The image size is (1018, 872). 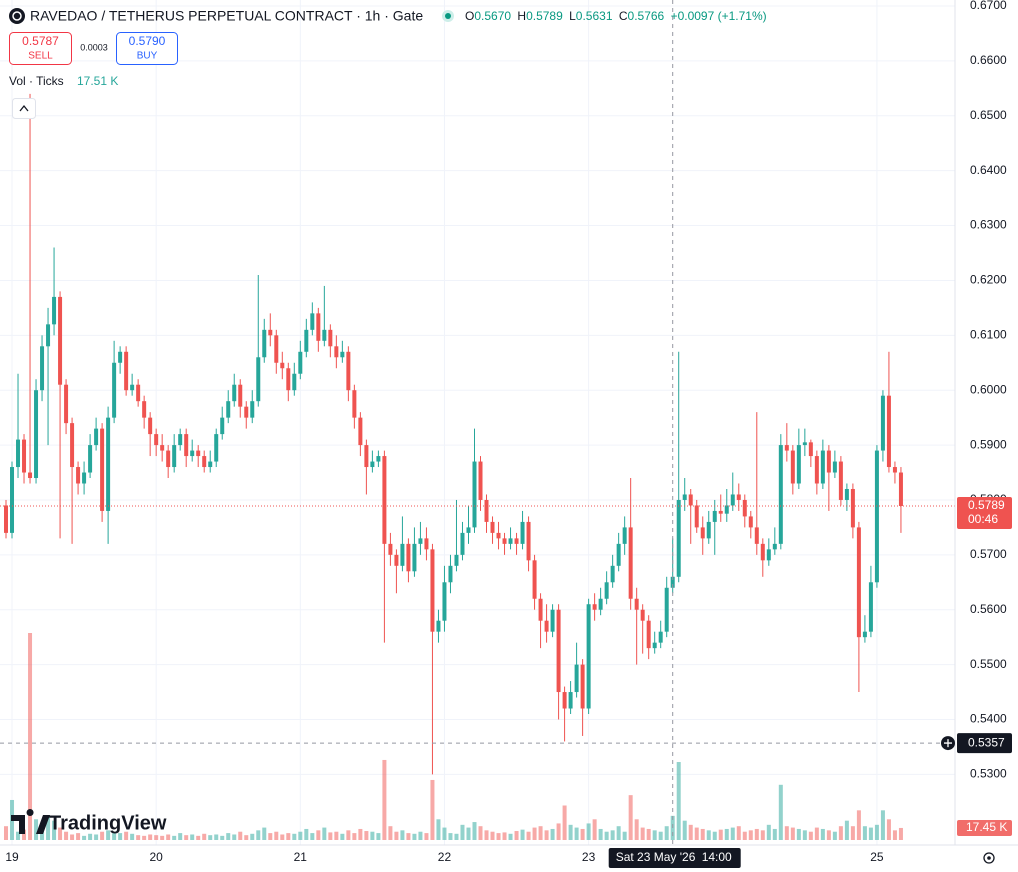 I want to click on add-alert-icon, so click(x=948, y=743).